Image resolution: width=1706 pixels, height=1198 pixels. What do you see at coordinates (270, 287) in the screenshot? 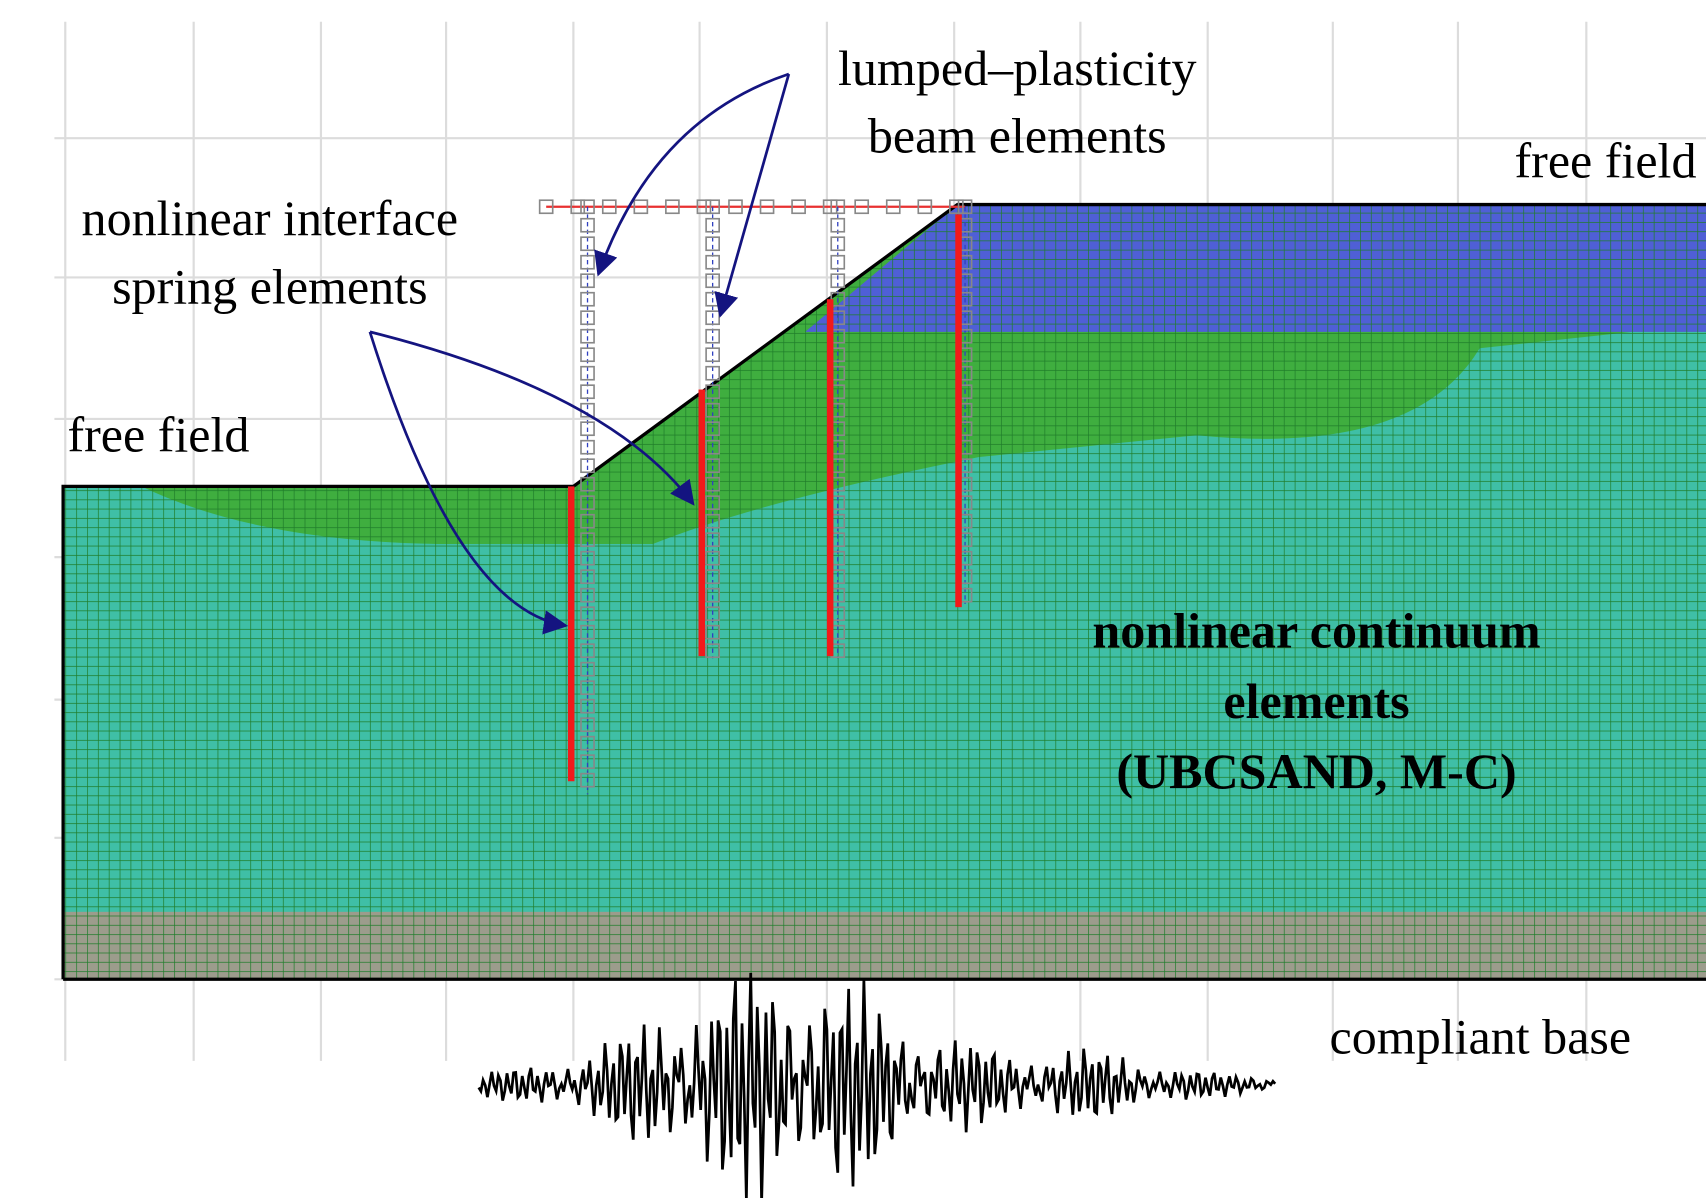
I see `label: spring elements` at bounding box center [270, 287].